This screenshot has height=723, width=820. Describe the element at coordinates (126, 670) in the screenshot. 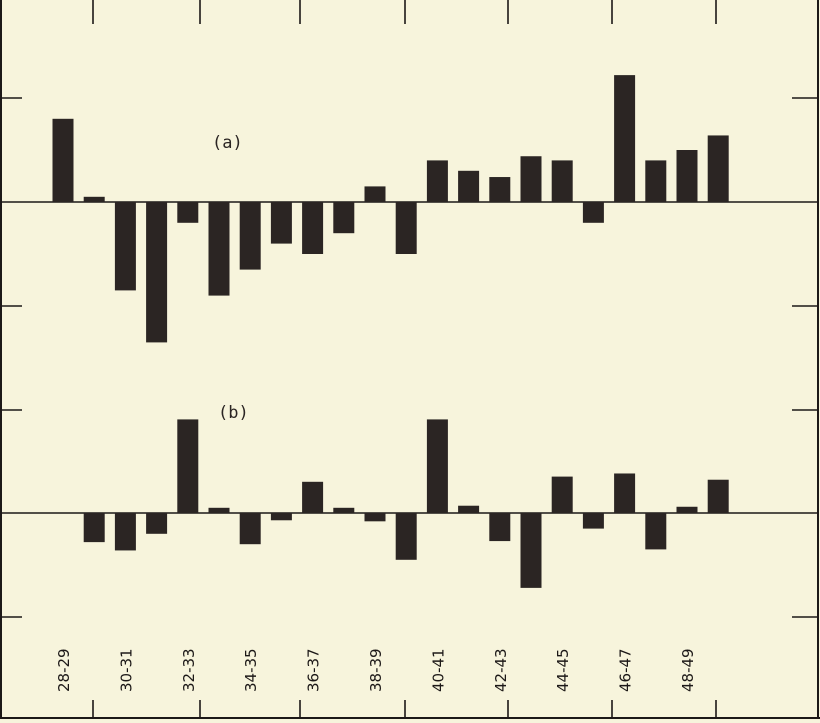

I see `x-axis-label-30-31: 30-31` at that location.